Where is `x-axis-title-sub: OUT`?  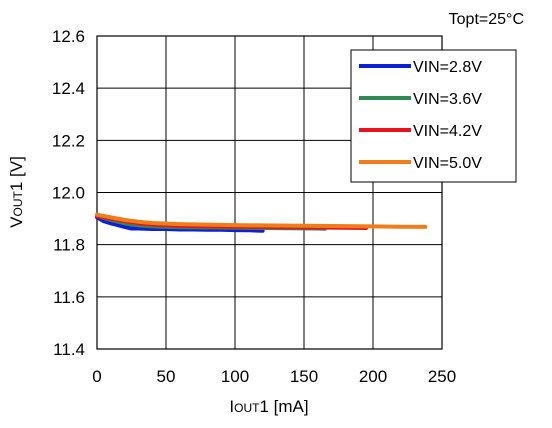
x-axis-title-sub: OUT is located at coordinates (247, 408).